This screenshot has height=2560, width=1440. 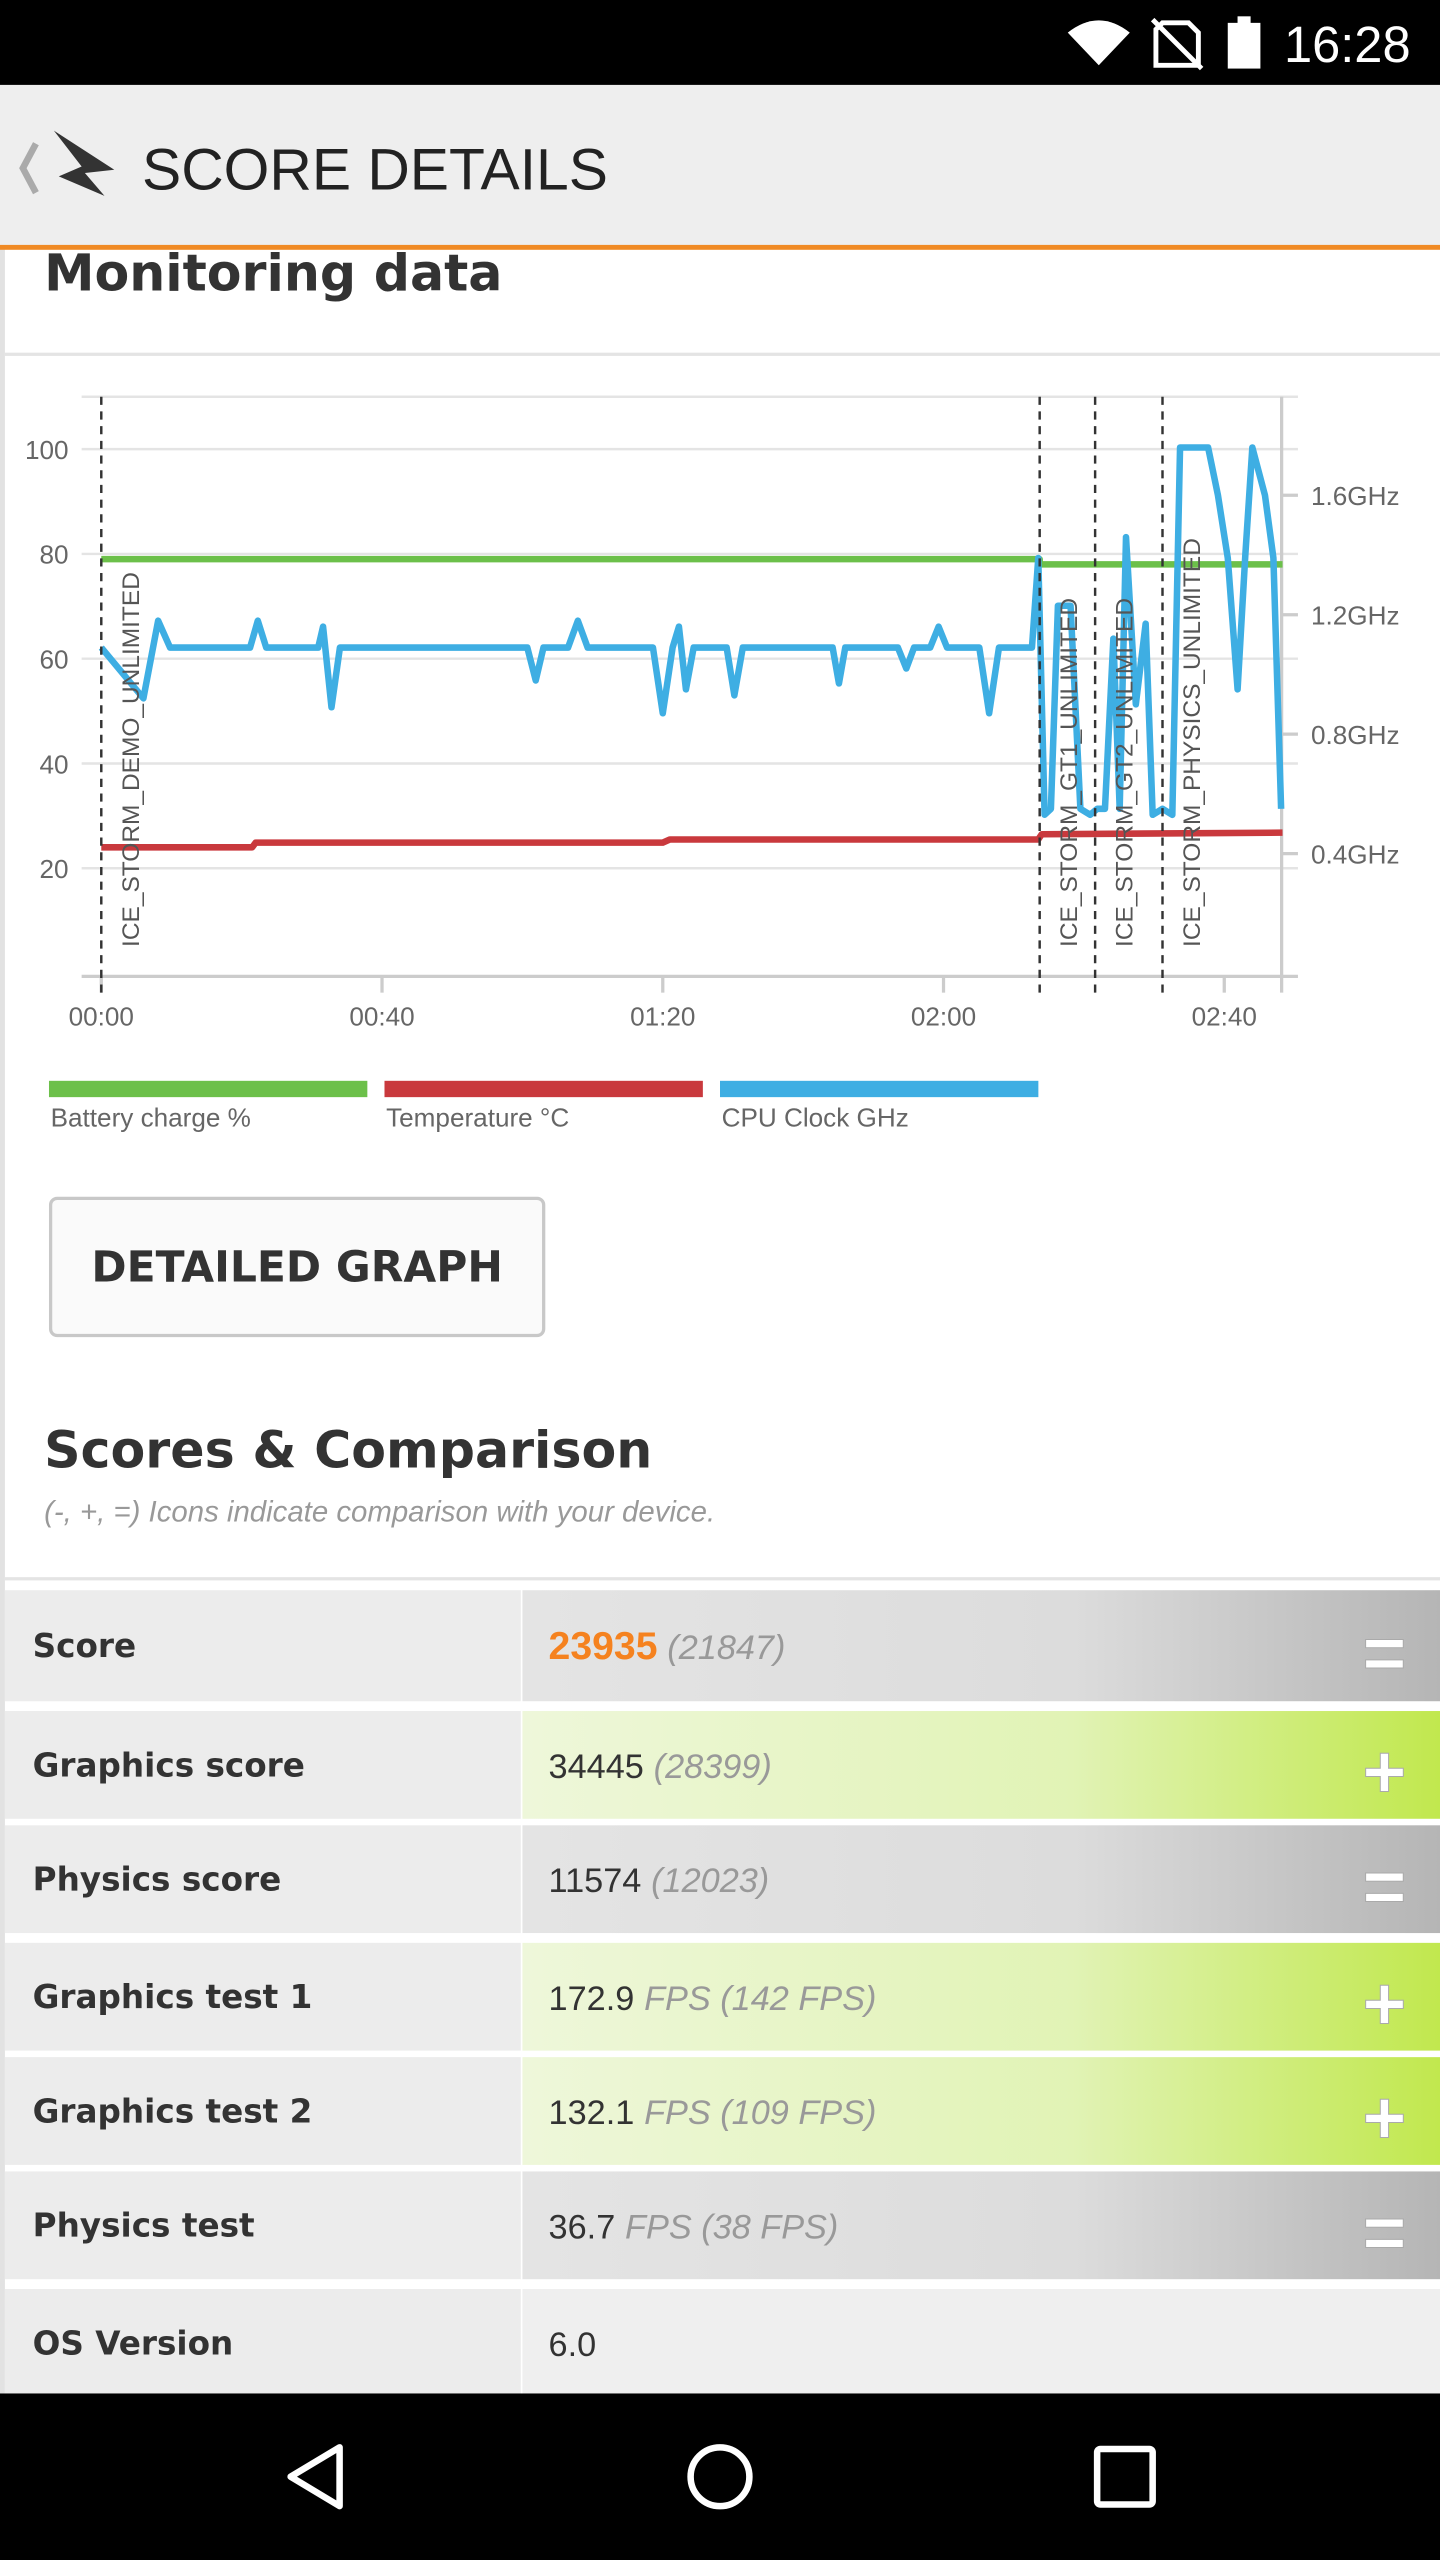 I want to click on row-label: Graphics test 1, so click(x=173, y=1997).